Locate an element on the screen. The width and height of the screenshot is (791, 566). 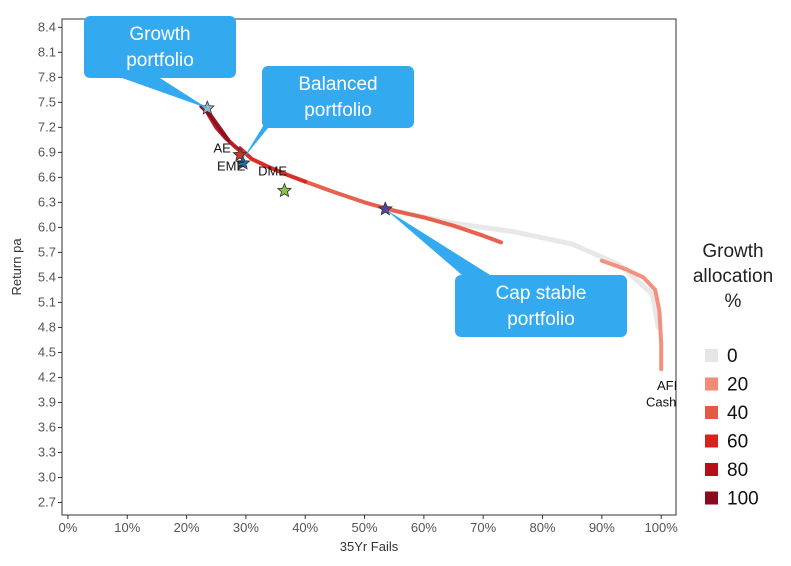
y-tick-label: 3.3 is located at coordinates (47, 451).